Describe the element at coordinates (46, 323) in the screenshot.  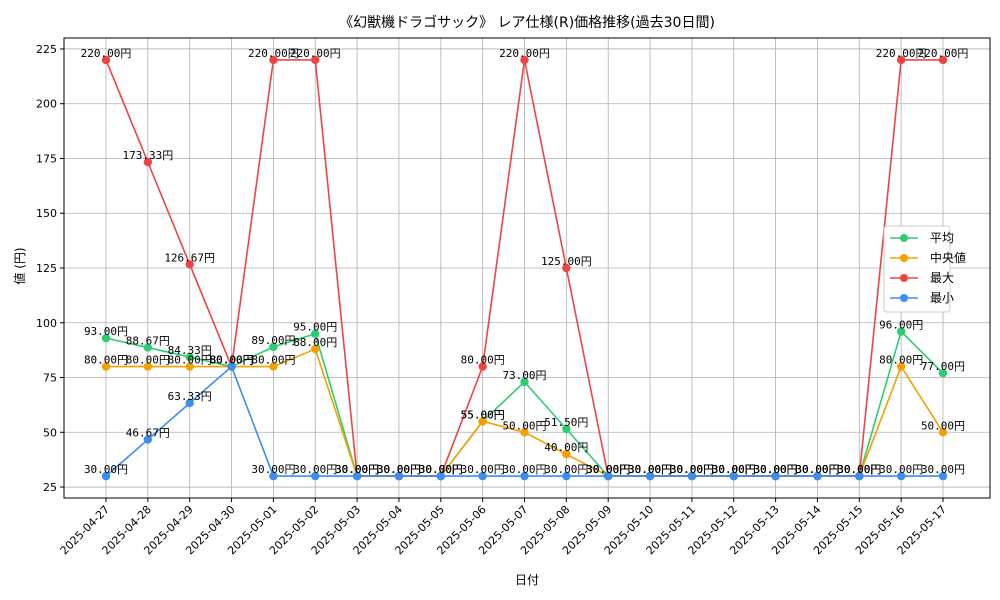
I see `y-tick-label: 100` at that location.